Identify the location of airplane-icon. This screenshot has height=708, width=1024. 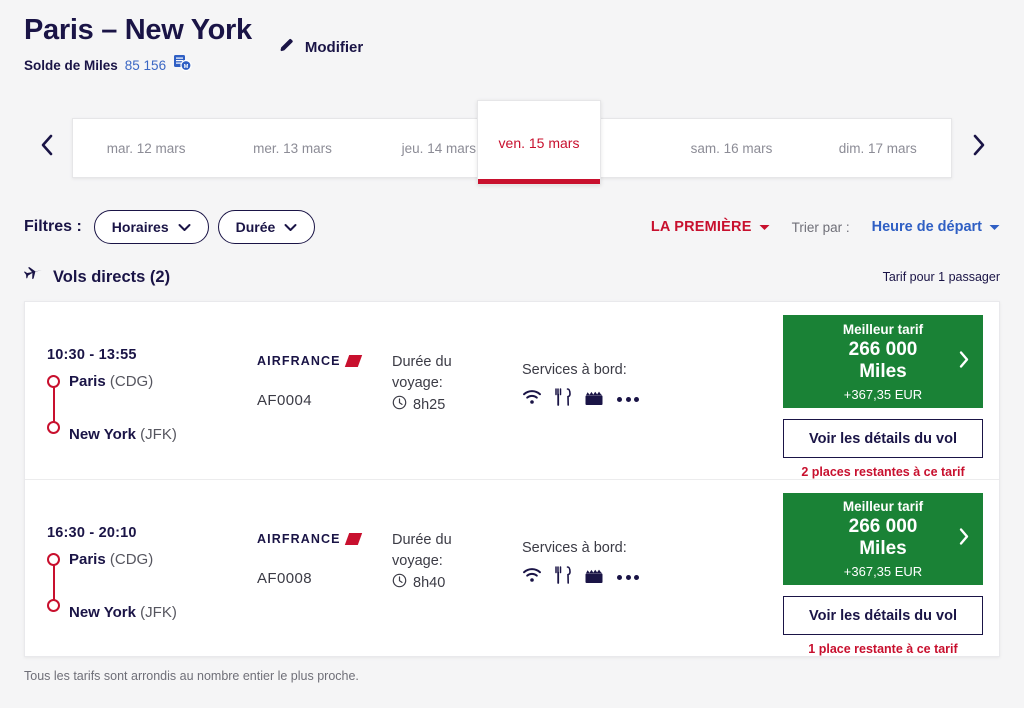
(33, 277).